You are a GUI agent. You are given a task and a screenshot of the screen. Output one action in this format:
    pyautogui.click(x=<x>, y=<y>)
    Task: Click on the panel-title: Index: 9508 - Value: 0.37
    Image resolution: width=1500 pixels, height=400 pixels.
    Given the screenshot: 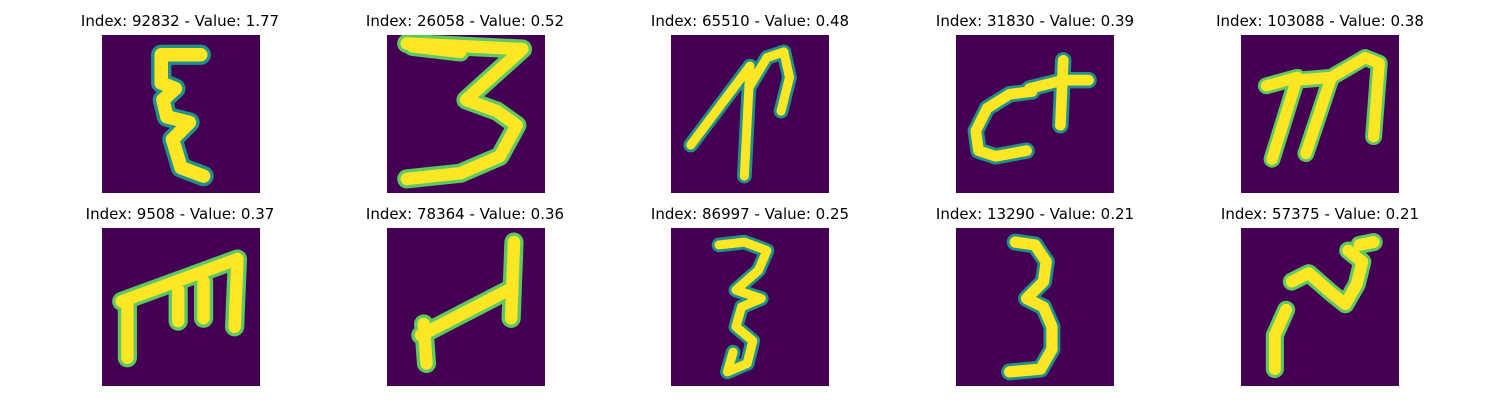 What is the action you would take?
    pyautogui.click(x=180, y=214)
    